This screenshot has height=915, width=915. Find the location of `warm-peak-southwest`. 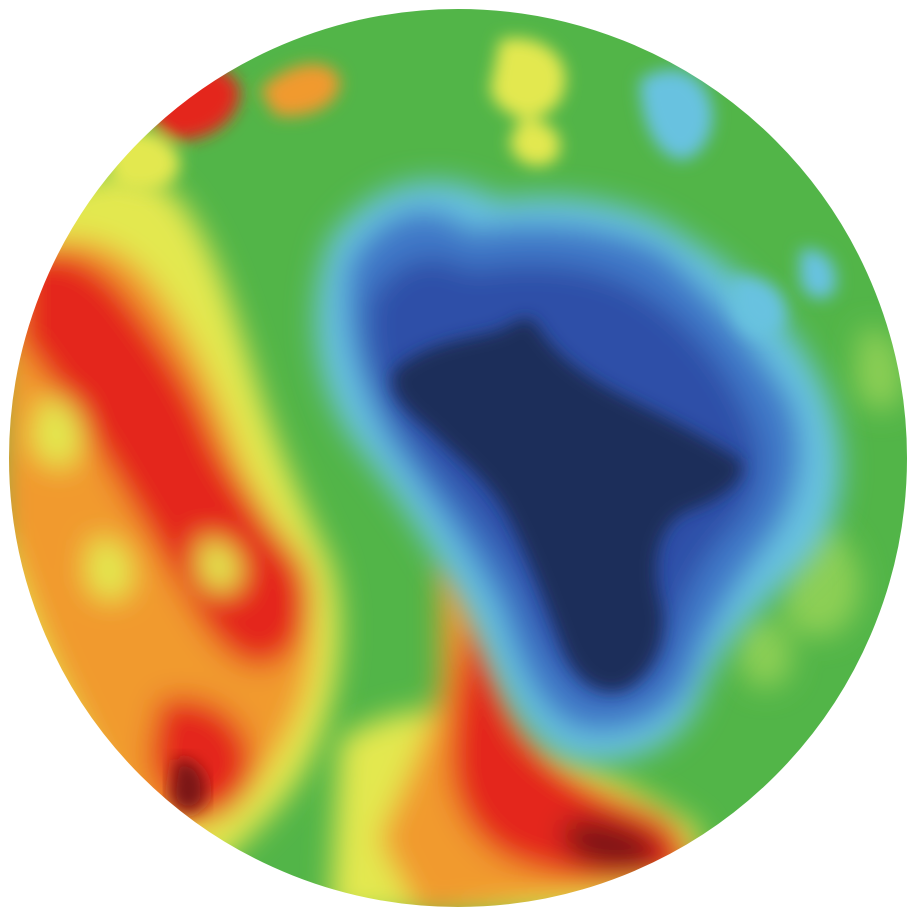

warm-peak-southwest is located at coordinates (188, 786).